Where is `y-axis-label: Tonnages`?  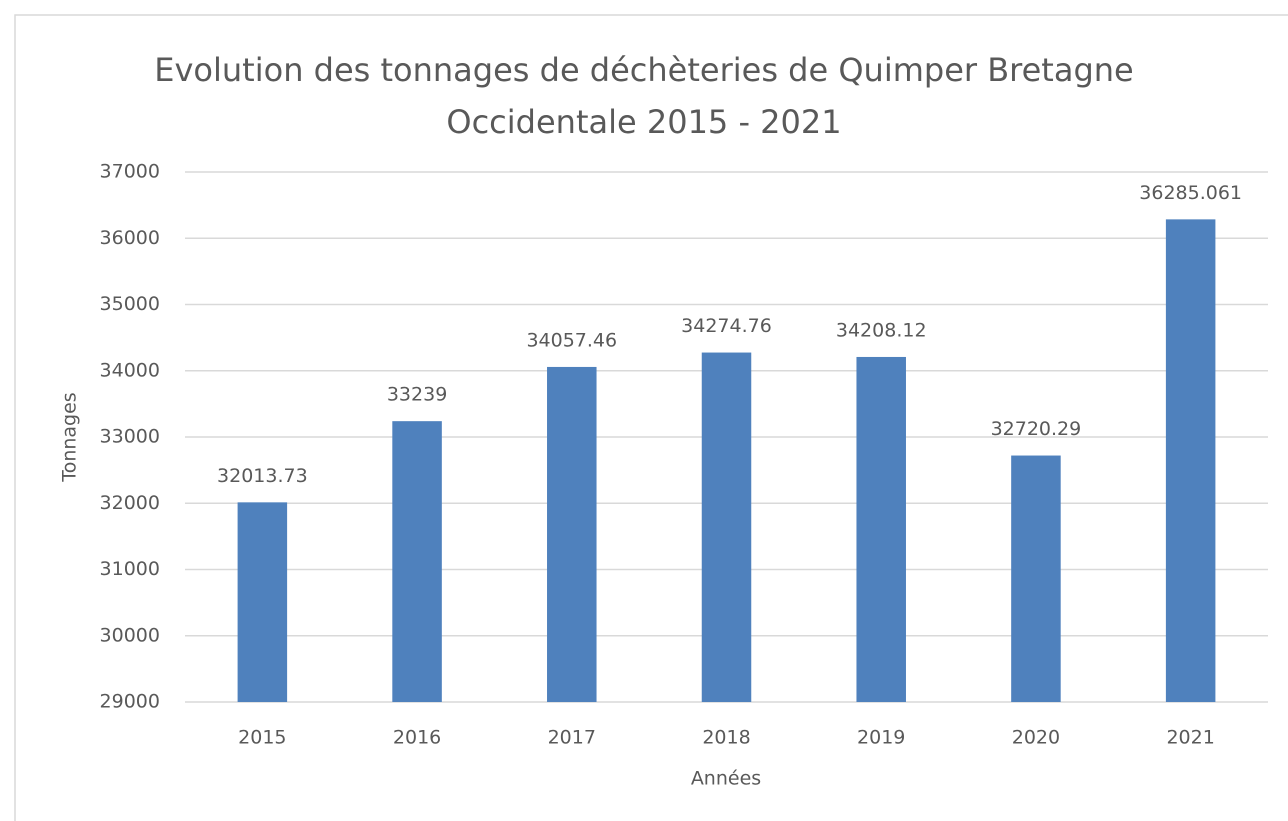
y-axis-label: Tonnages is located at coordinates (70, 437).